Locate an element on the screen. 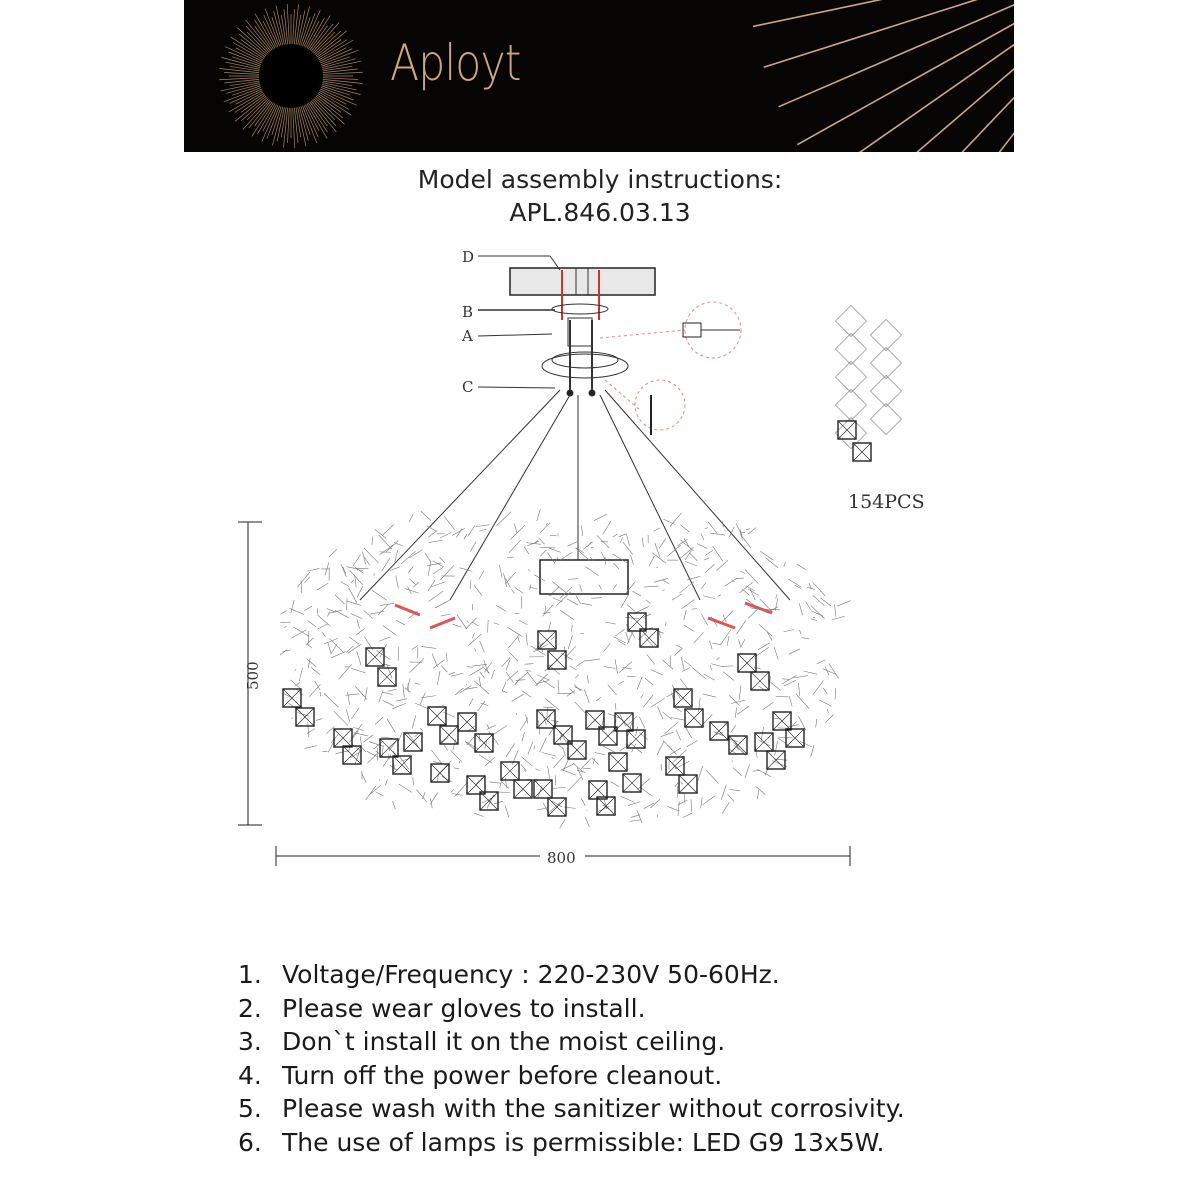  instruction-item: 1. Voltage/Frequency : 220-230V 50-60Hz. is located at coordinates (509, 974).